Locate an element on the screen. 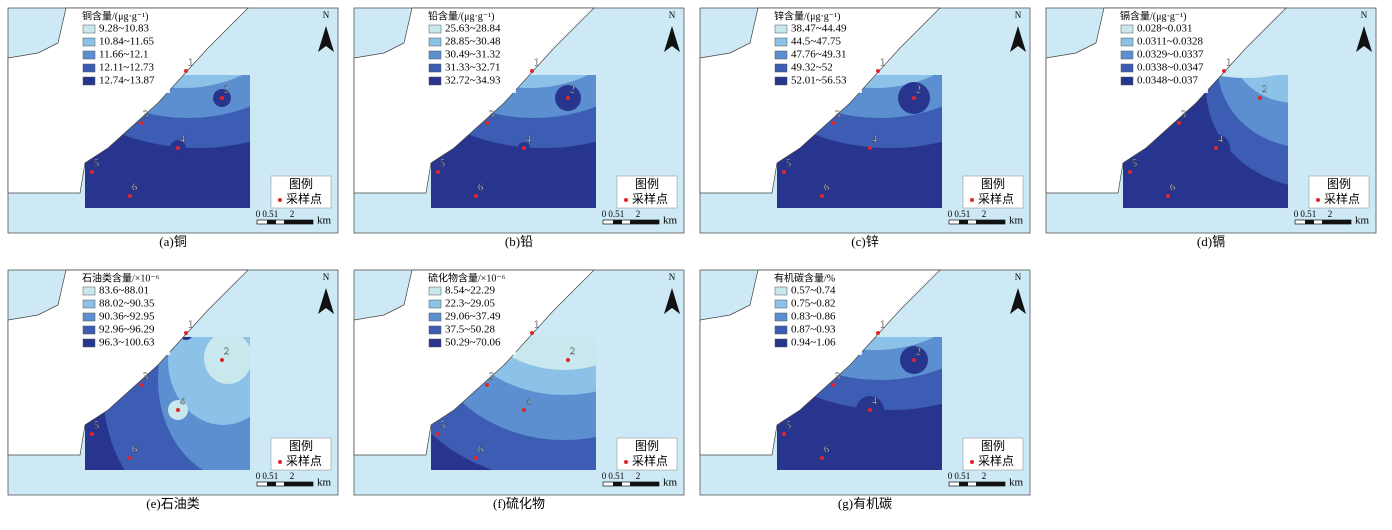  legend-class: 37.5~50.28 is located at coordinates (470, 330).